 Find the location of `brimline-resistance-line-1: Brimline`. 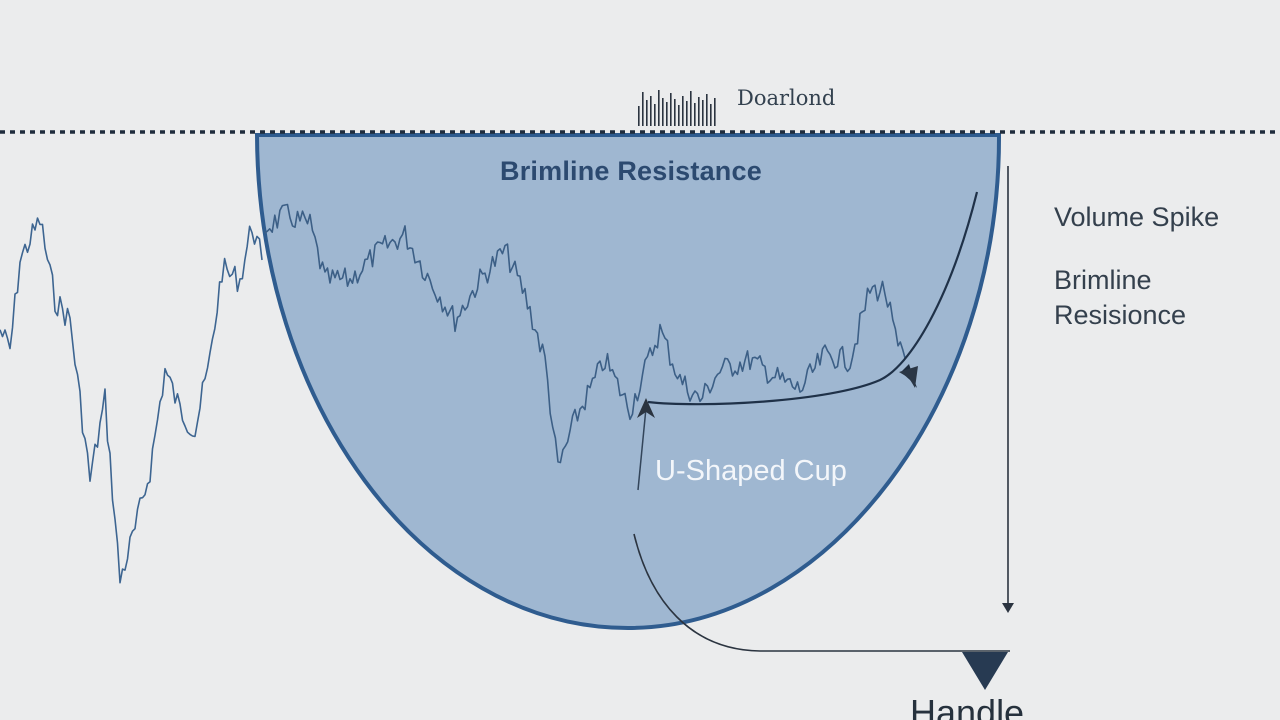

brimline-resistance-line-1: Brimline is located at coordinates (1103, 280).